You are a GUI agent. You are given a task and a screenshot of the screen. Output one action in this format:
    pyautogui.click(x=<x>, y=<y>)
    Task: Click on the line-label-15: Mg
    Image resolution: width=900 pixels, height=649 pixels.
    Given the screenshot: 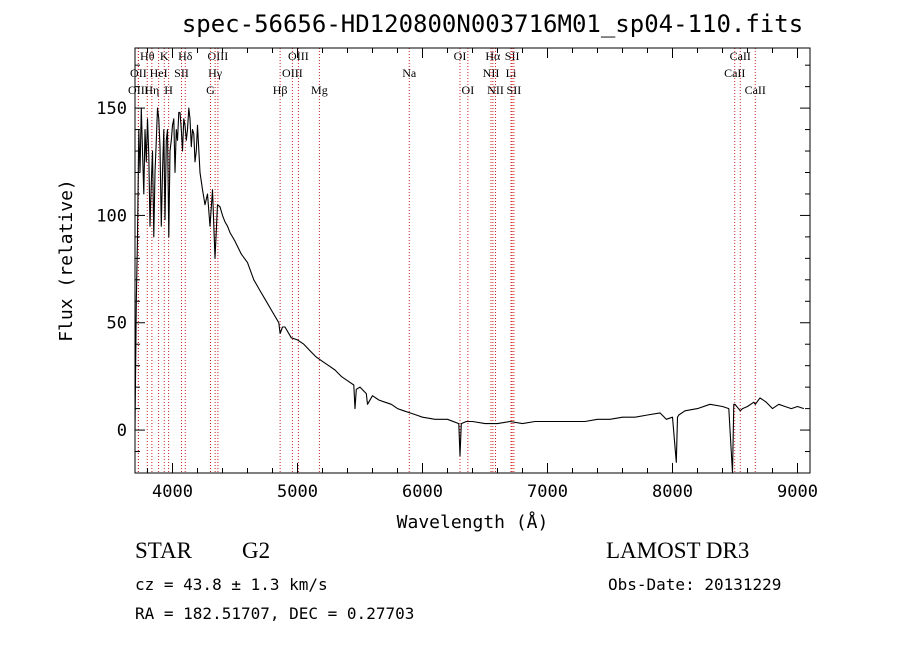 What is the action you would take?
    pyautogui.click(x=319, y=90)
    